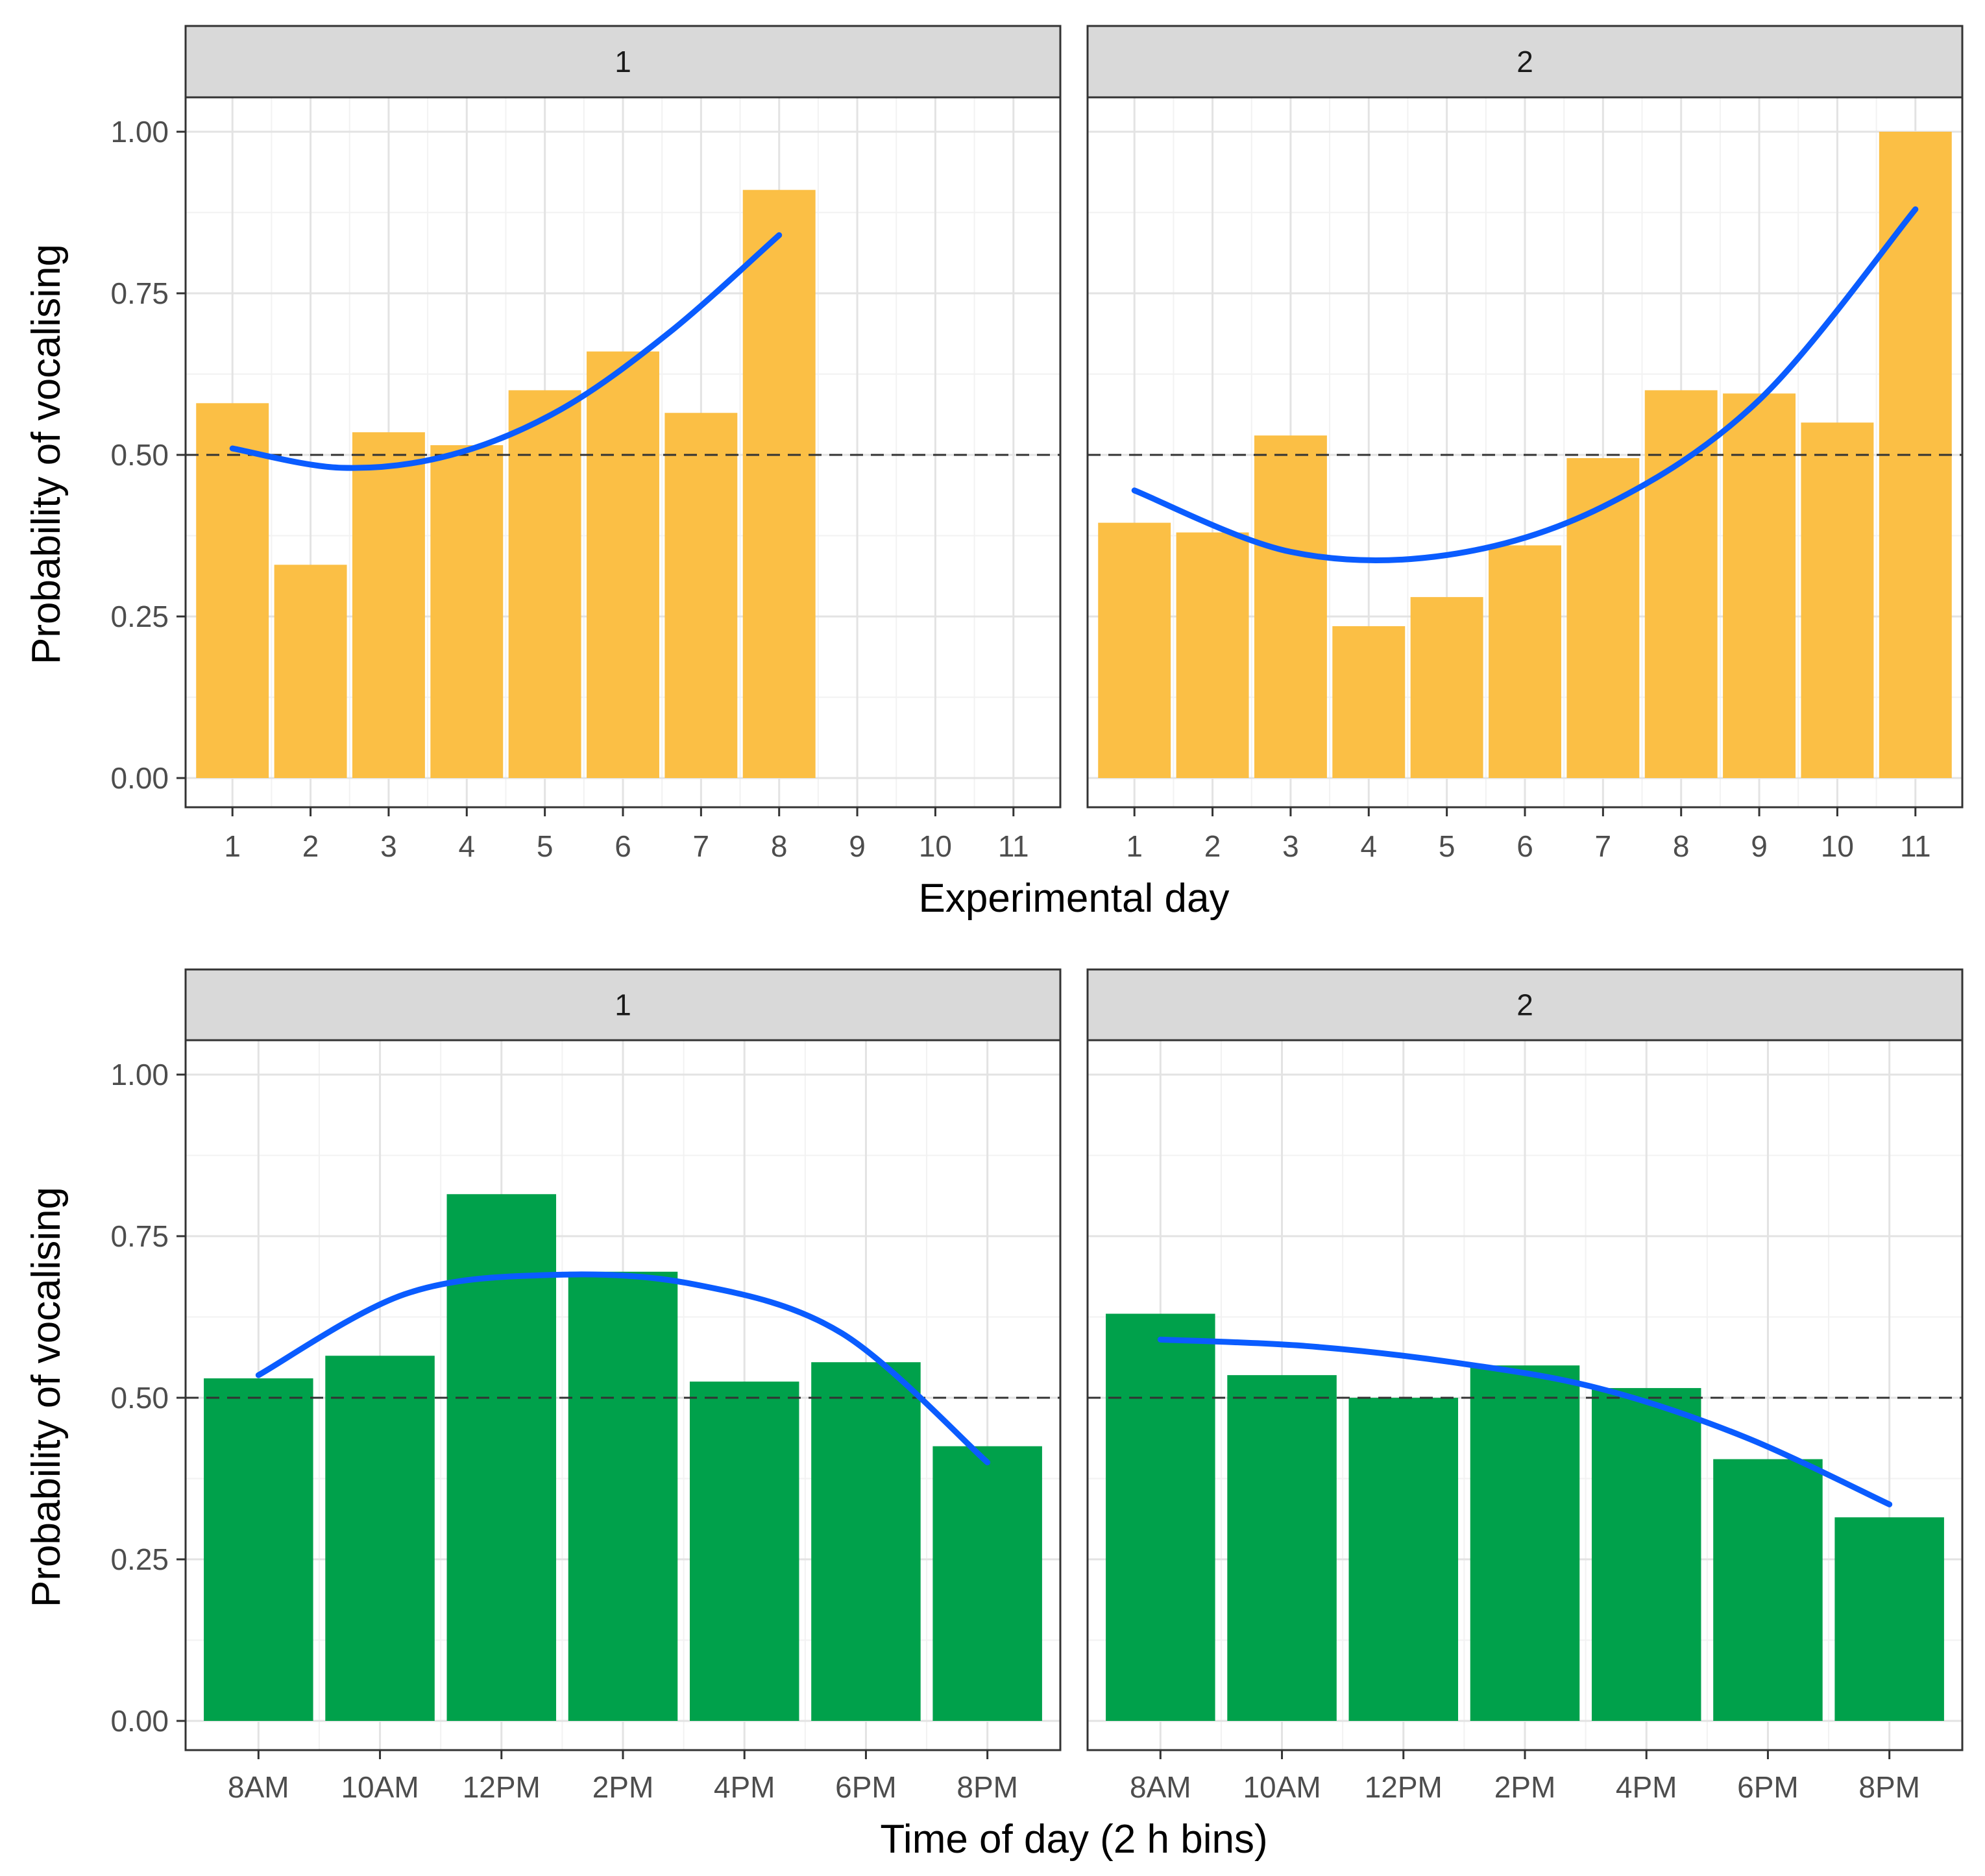 The height and width of the screenshot is (1876, 1985). What do you see at coordinates (1073, 898) in the screenshot?
I see `x-axis-title: Experimental day` at bounding box center [1073, 898].